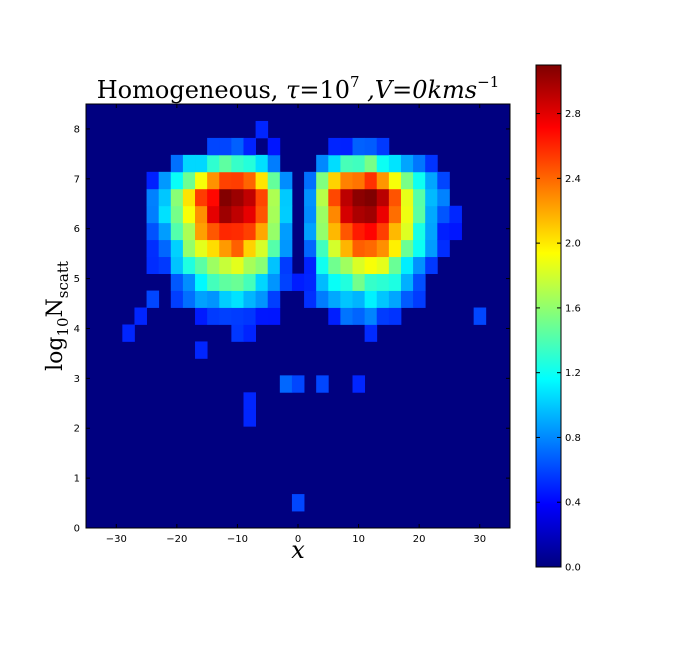  I want to click on title-tau-eq: =10, so click(324, 90).